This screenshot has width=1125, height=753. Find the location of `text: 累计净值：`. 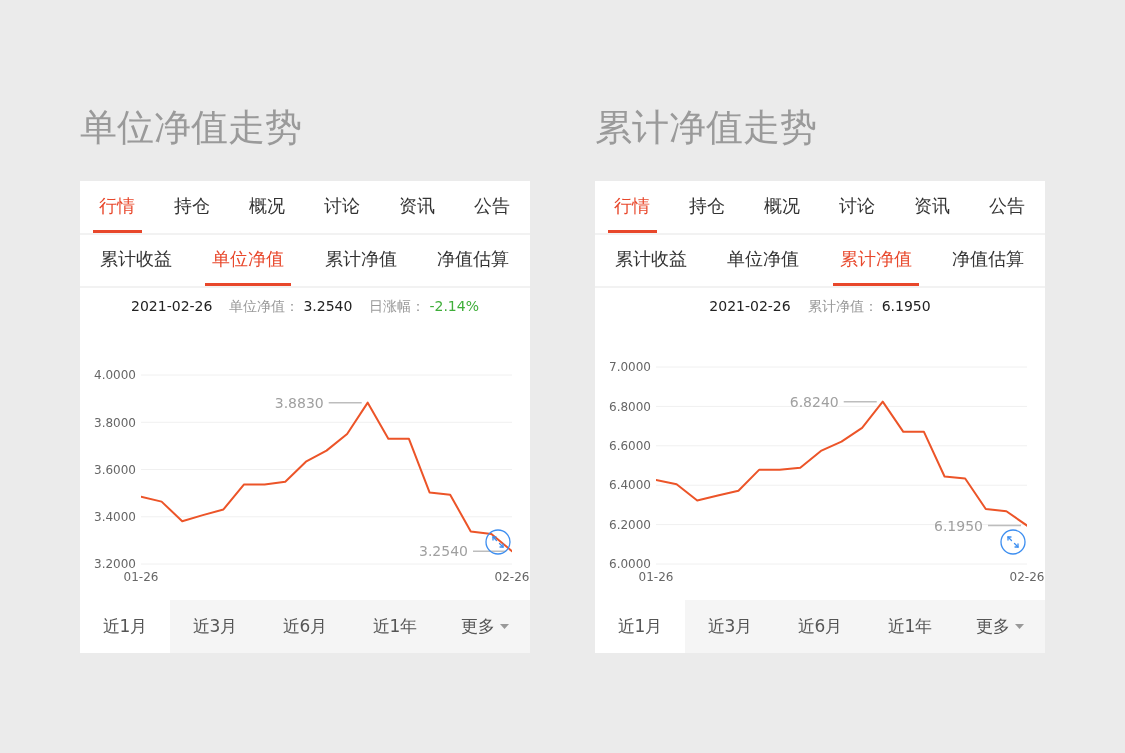

text: 累计净值： is located at coordinates (842, 306).